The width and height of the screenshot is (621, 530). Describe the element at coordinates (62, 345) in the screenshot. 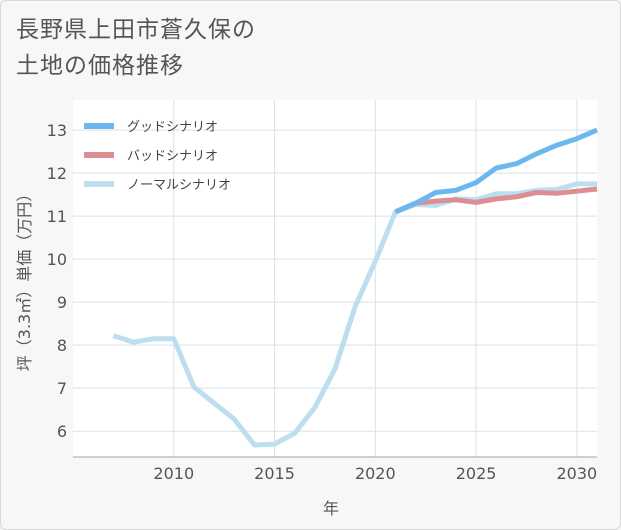

I see `y-tick-label: 8` at that location.